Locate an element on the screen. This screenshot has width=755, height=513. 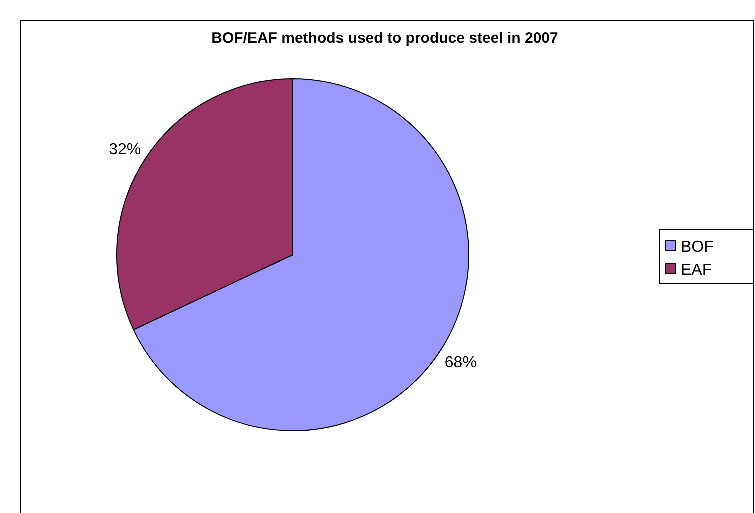
data-label: 68% is located at coordinates (460, 363).